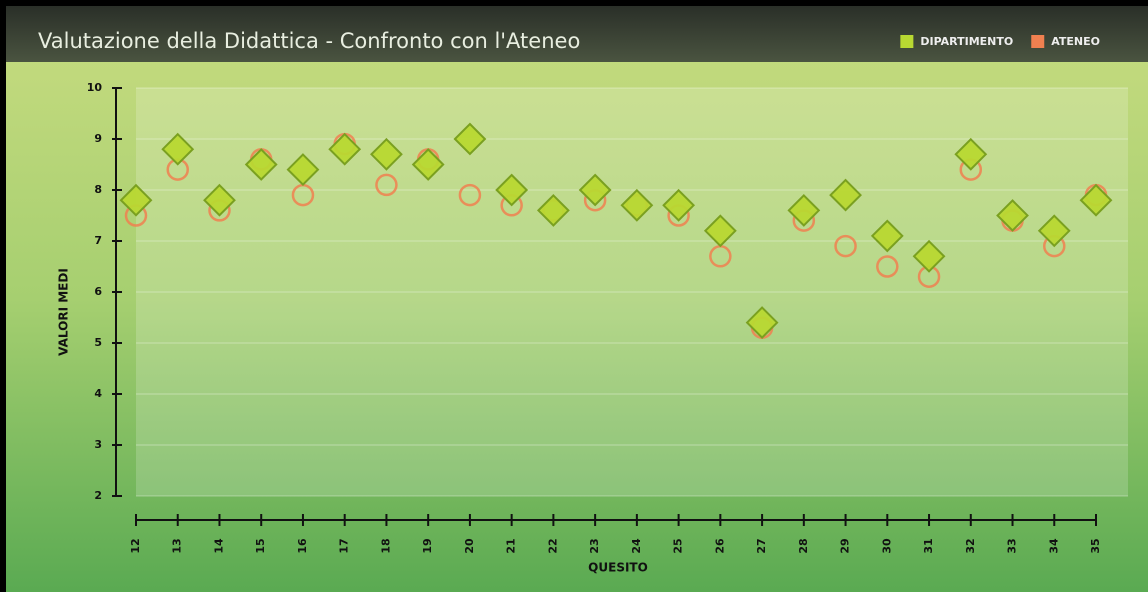 The image size is (1148, 592). I want to click on x-tick-label: 15, so click(260, 545).